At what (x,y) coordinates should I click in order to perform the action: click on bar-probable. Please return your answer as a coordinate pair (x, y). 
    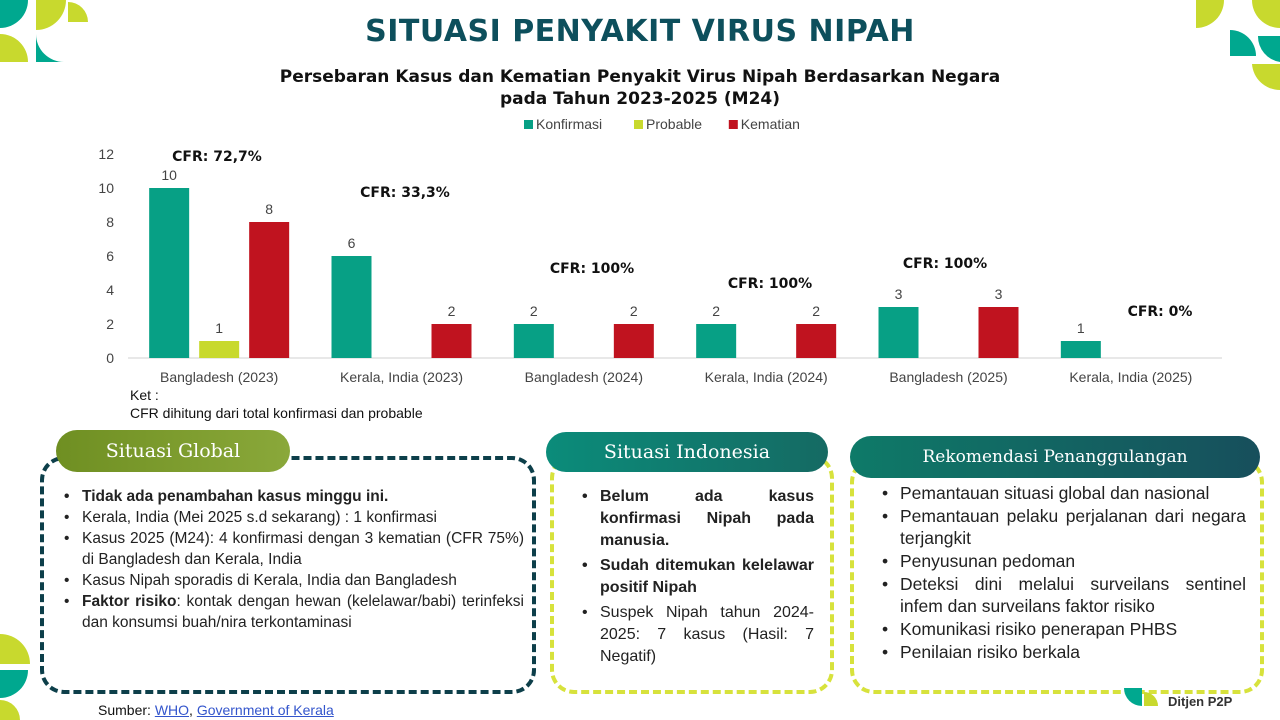
    Looking at the image, I should click on (219, 349).